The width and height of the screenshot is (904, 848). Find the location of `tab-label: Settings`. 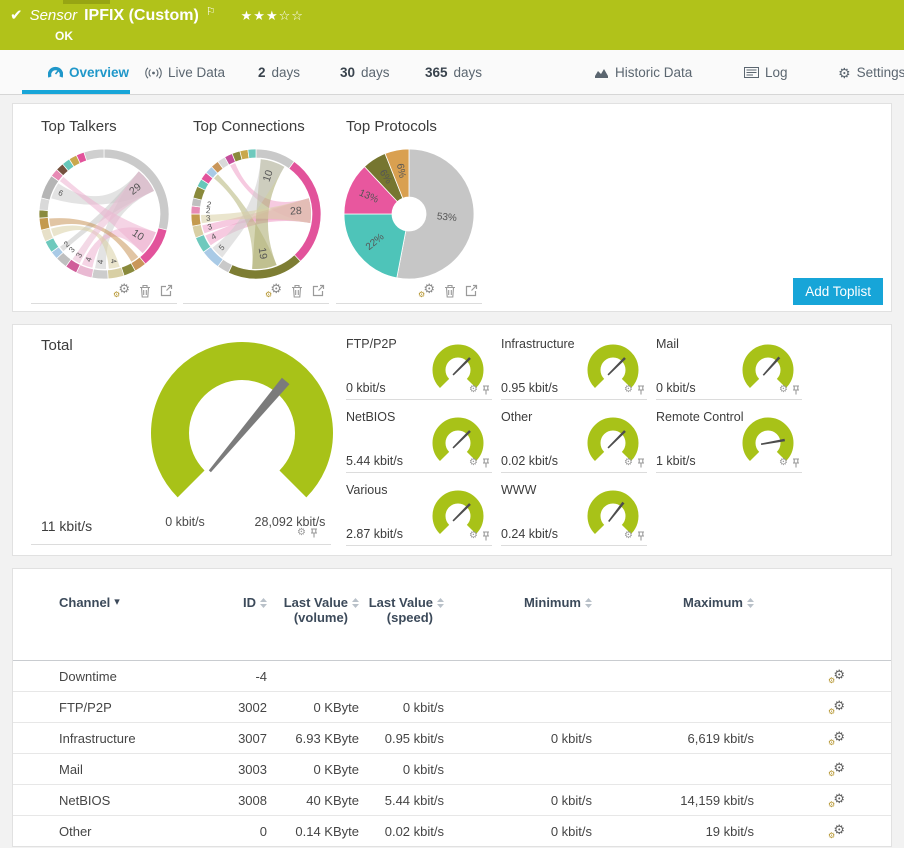

tab-label: Settings is located at coordinates (880, 72).